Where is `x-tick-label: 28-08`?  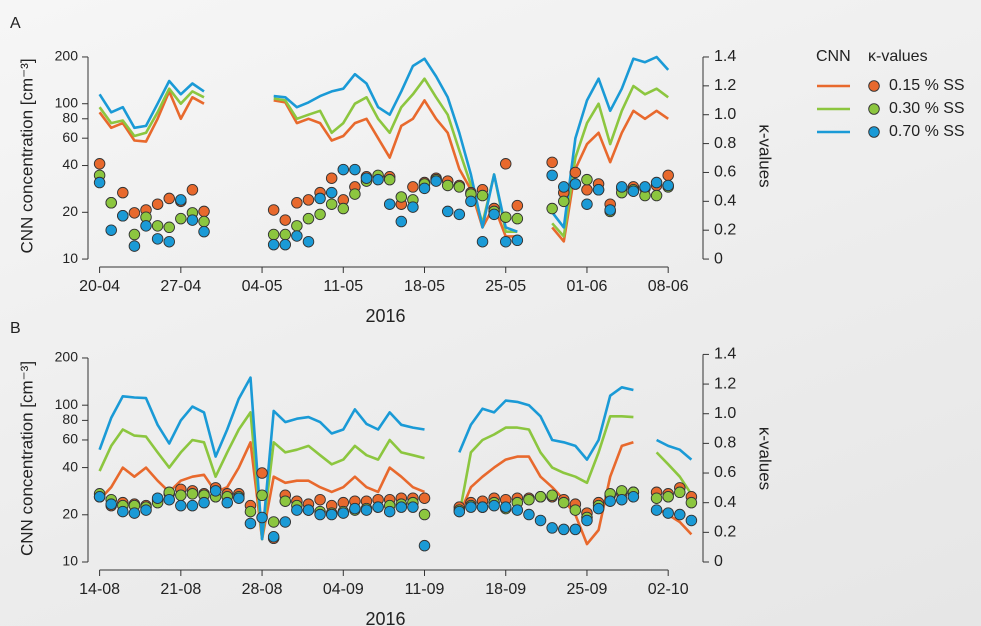 x-tick-label: 28-08 is located at coordinates (262, 589).